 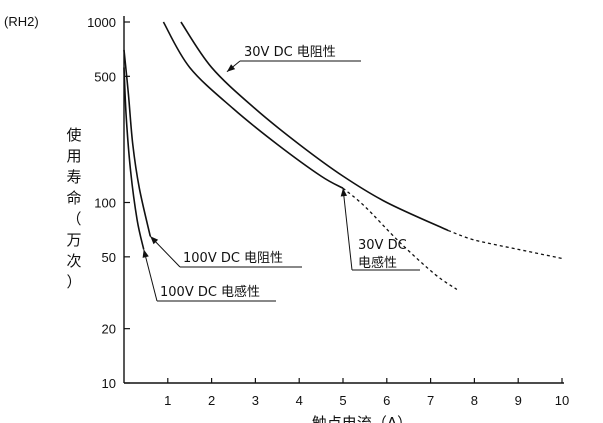 What do you see at coordinates (347, 229) in the screenshot?
I see `annotation-30v-inductive-leader` at bounding box center [347, 229].